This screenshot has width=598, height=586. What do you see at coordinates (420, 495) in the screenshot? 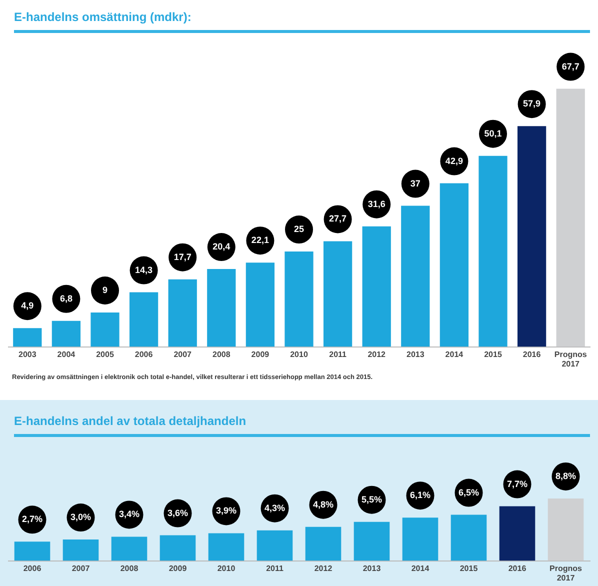
I see `data-label: 6,1%` at bounding box center [420, 495].